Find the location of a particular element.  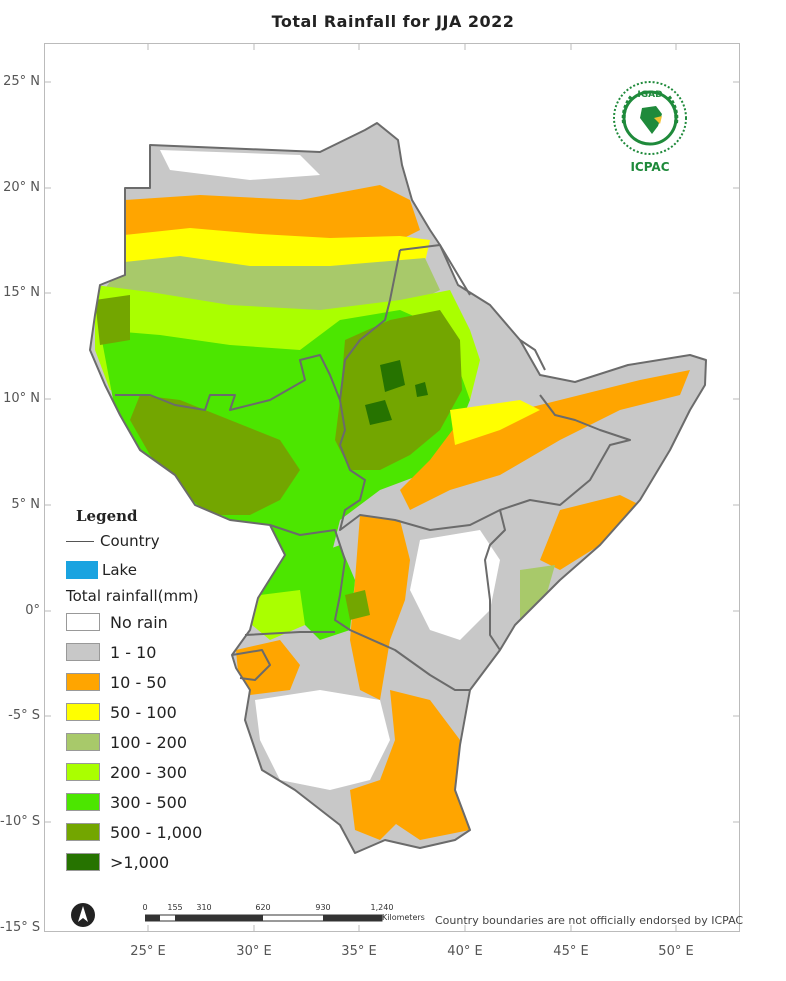

legend-row-class: No rain is located at coordinates (117, 622).